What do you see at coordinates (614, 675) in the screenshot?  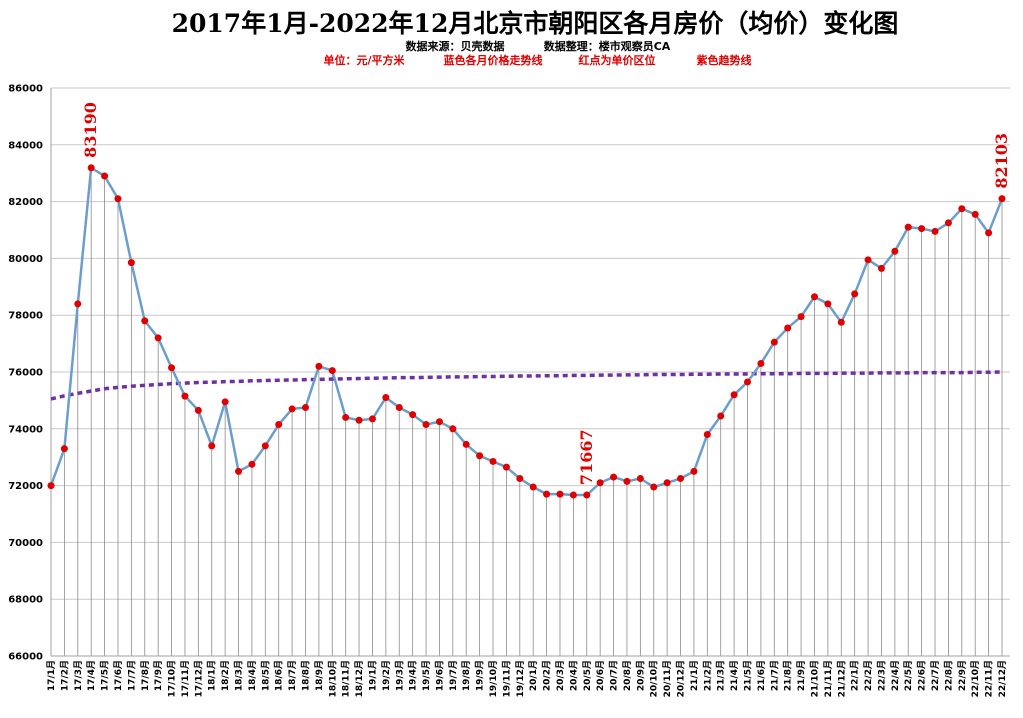 I see `x-tick-label: 20/7月` at bounding box center [614, 675].